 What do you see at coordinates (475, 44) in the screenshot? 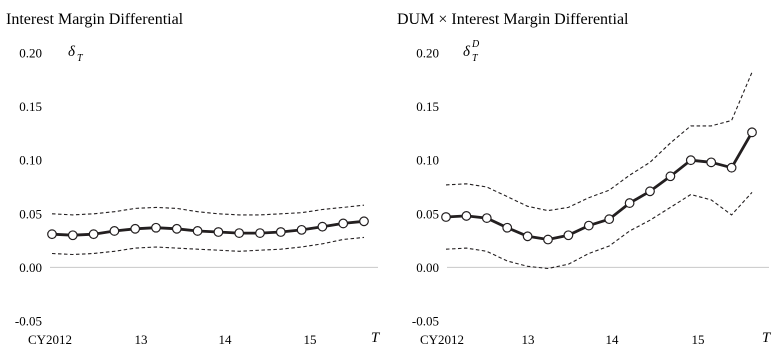
I see `series-superscript: D` at bounding box center [475, 44].